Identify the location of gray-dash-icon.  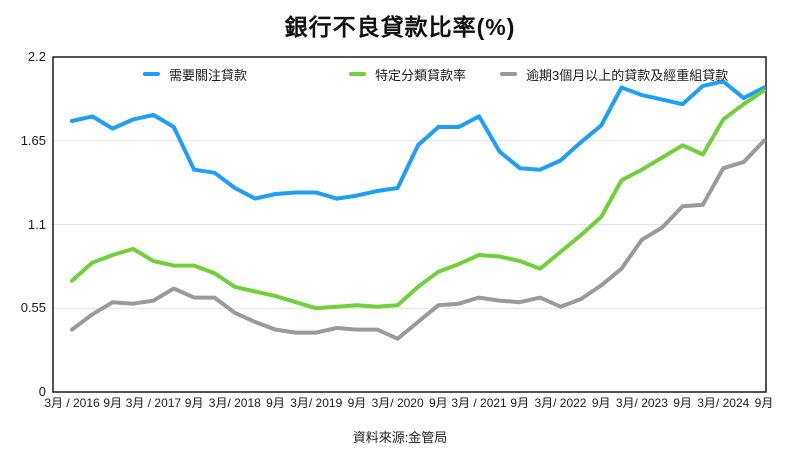
(508, 74).